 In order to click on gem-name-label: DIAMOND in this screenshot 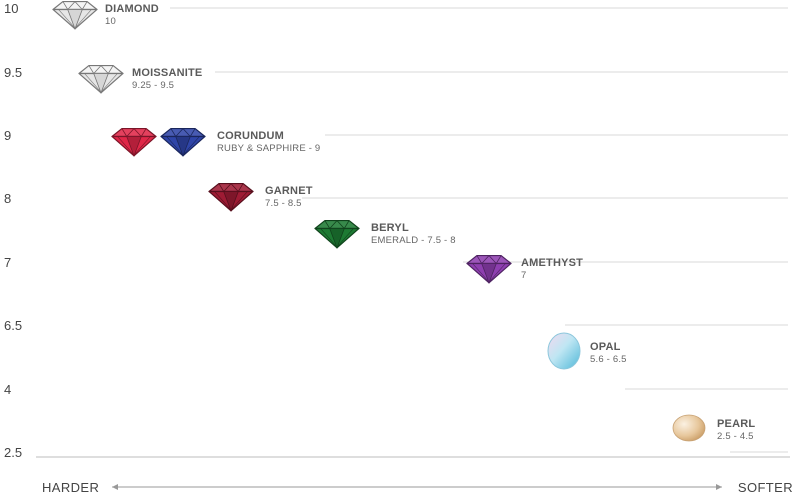, I will do `click(132, 9)`.